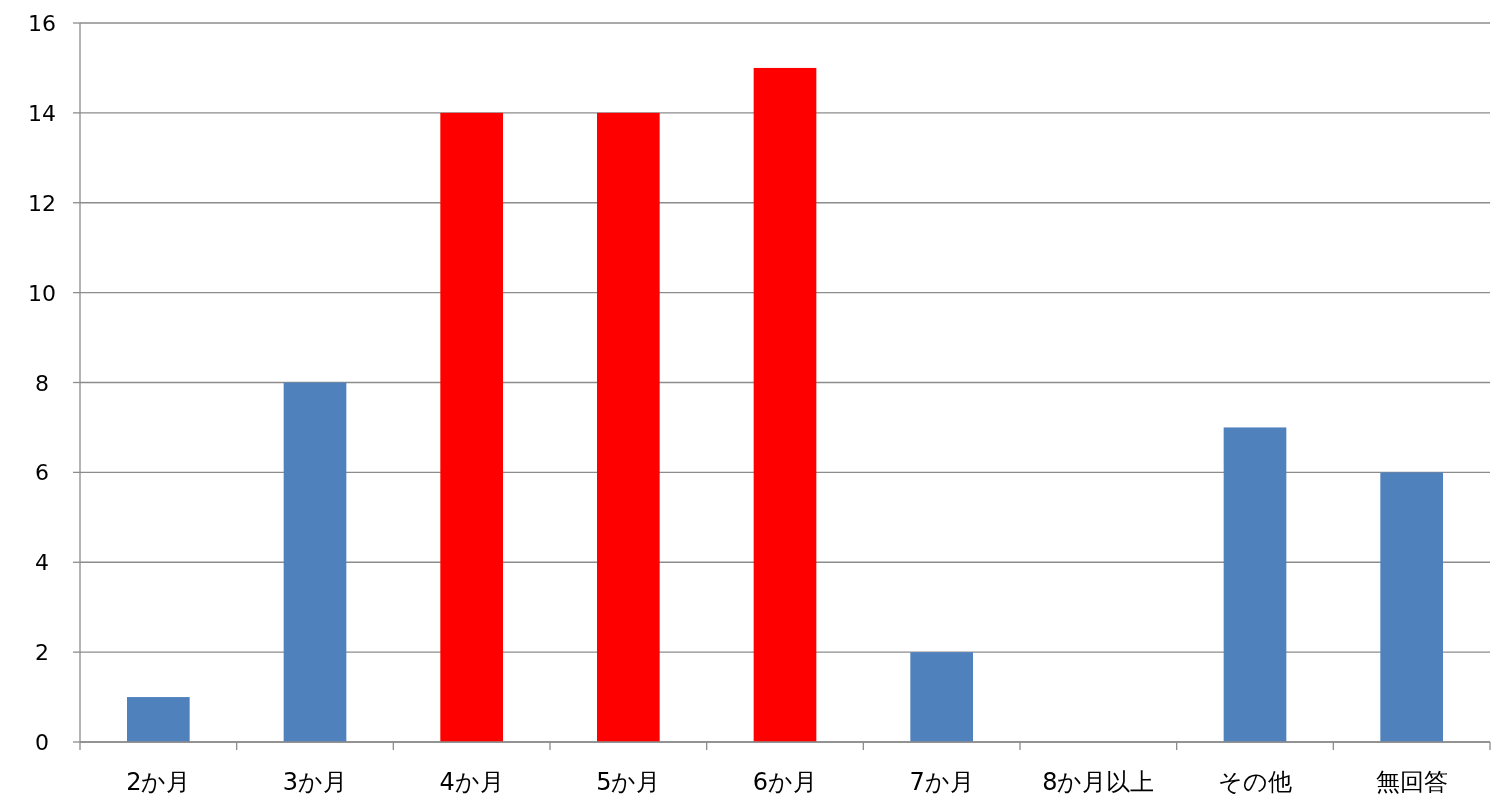 Image resolution: width=1495 pixels, height=798 pixels. I want to click on y-tick-label: 14, so click(42, 113).